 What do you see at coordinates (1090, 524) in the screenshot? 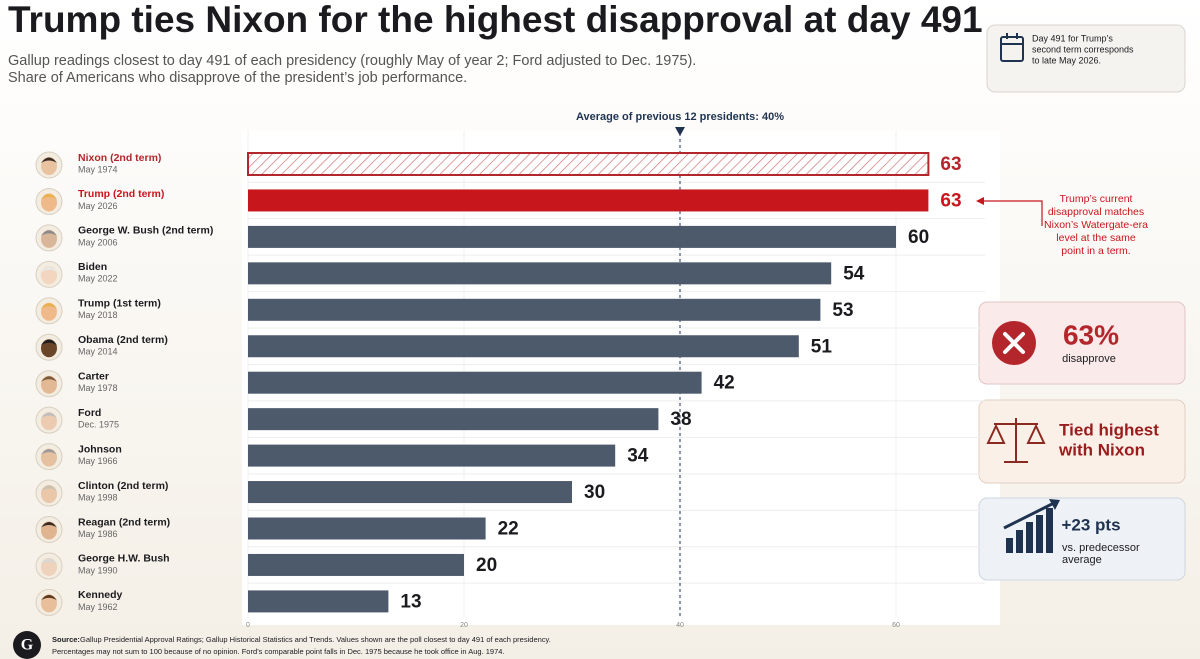
I see `card-value: +23 pts` at bounding box center [1090, 524].